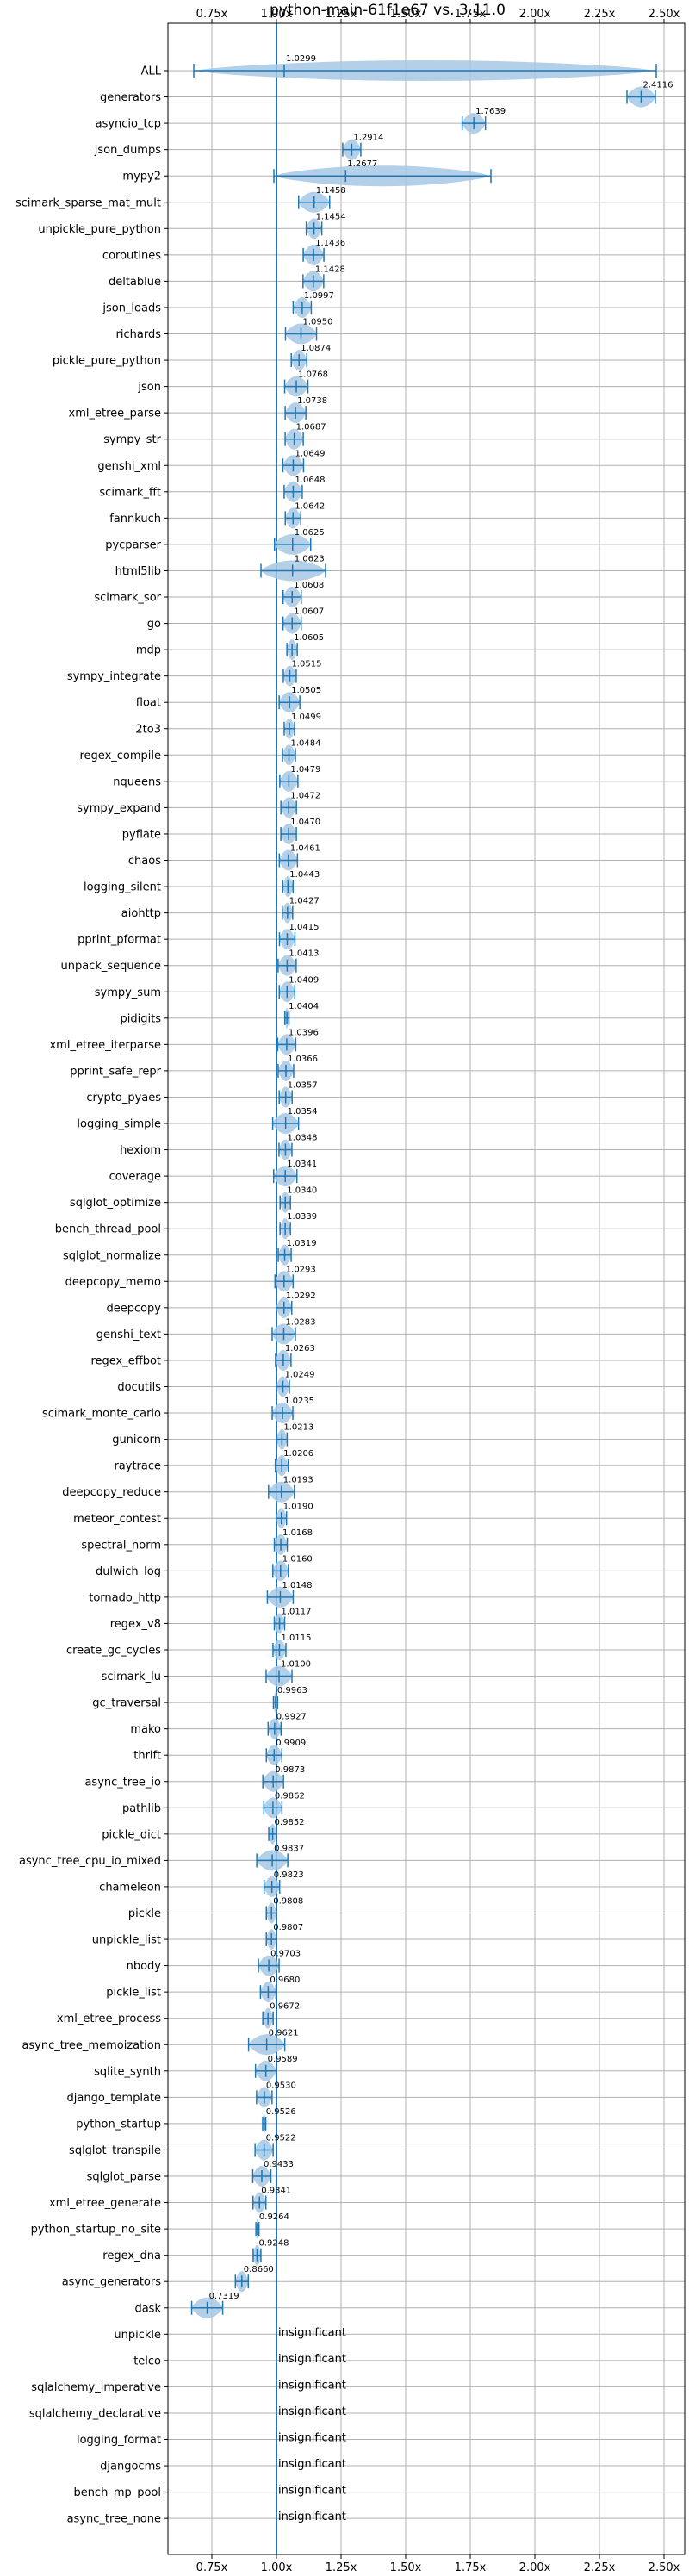  Describe the element at coordinates (133, 1994) in the screenshot. I see `benchmark-label: pickle_list` at that location.